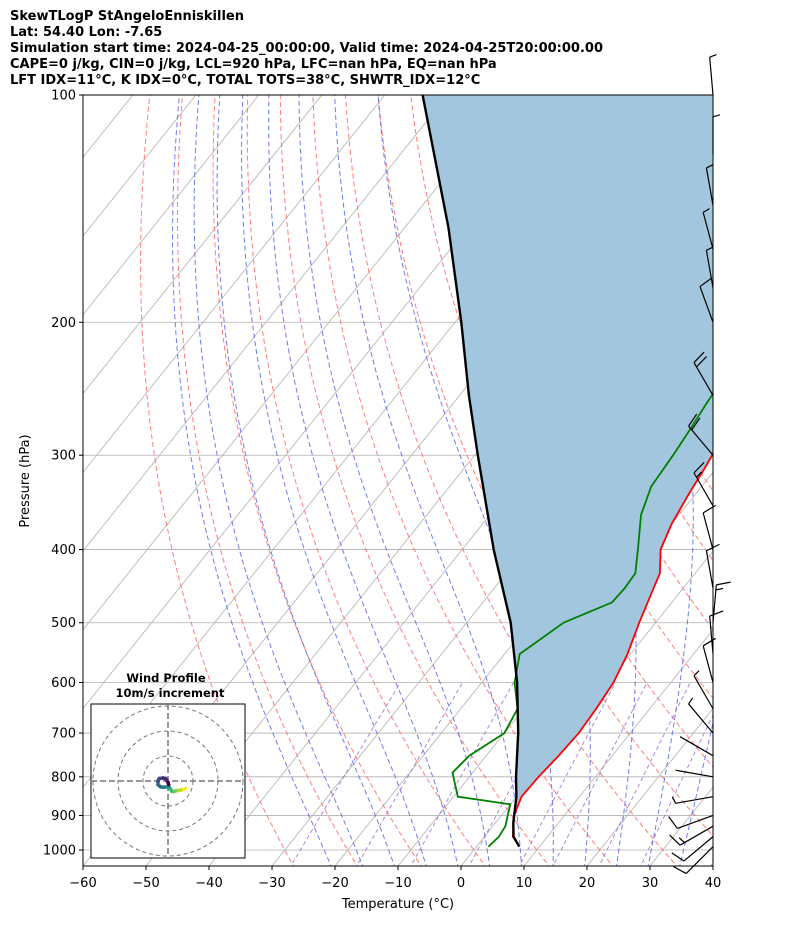 The width and height of the screenshot is (794, 937). Describe the element at coordinates (63, 550) in the screenshot. I see `y-tick-label: 400` at that location.